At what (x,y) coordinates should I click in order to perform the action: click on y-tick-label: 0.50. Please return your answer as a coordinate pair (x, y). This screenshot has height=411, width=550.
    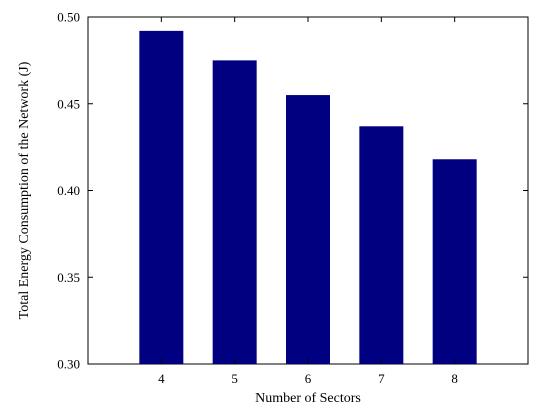
    Looking at the image, I should click on (68, 17).